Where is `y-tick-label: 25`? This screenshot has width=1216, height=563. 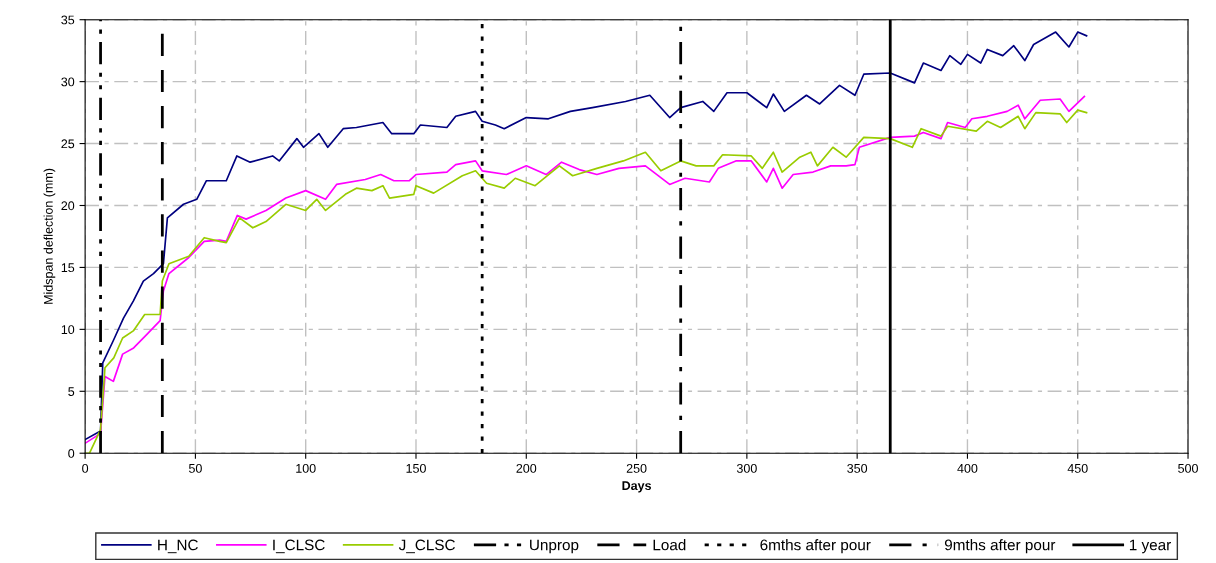 y-tick-label: 25 is located at coordinates (68, 144).